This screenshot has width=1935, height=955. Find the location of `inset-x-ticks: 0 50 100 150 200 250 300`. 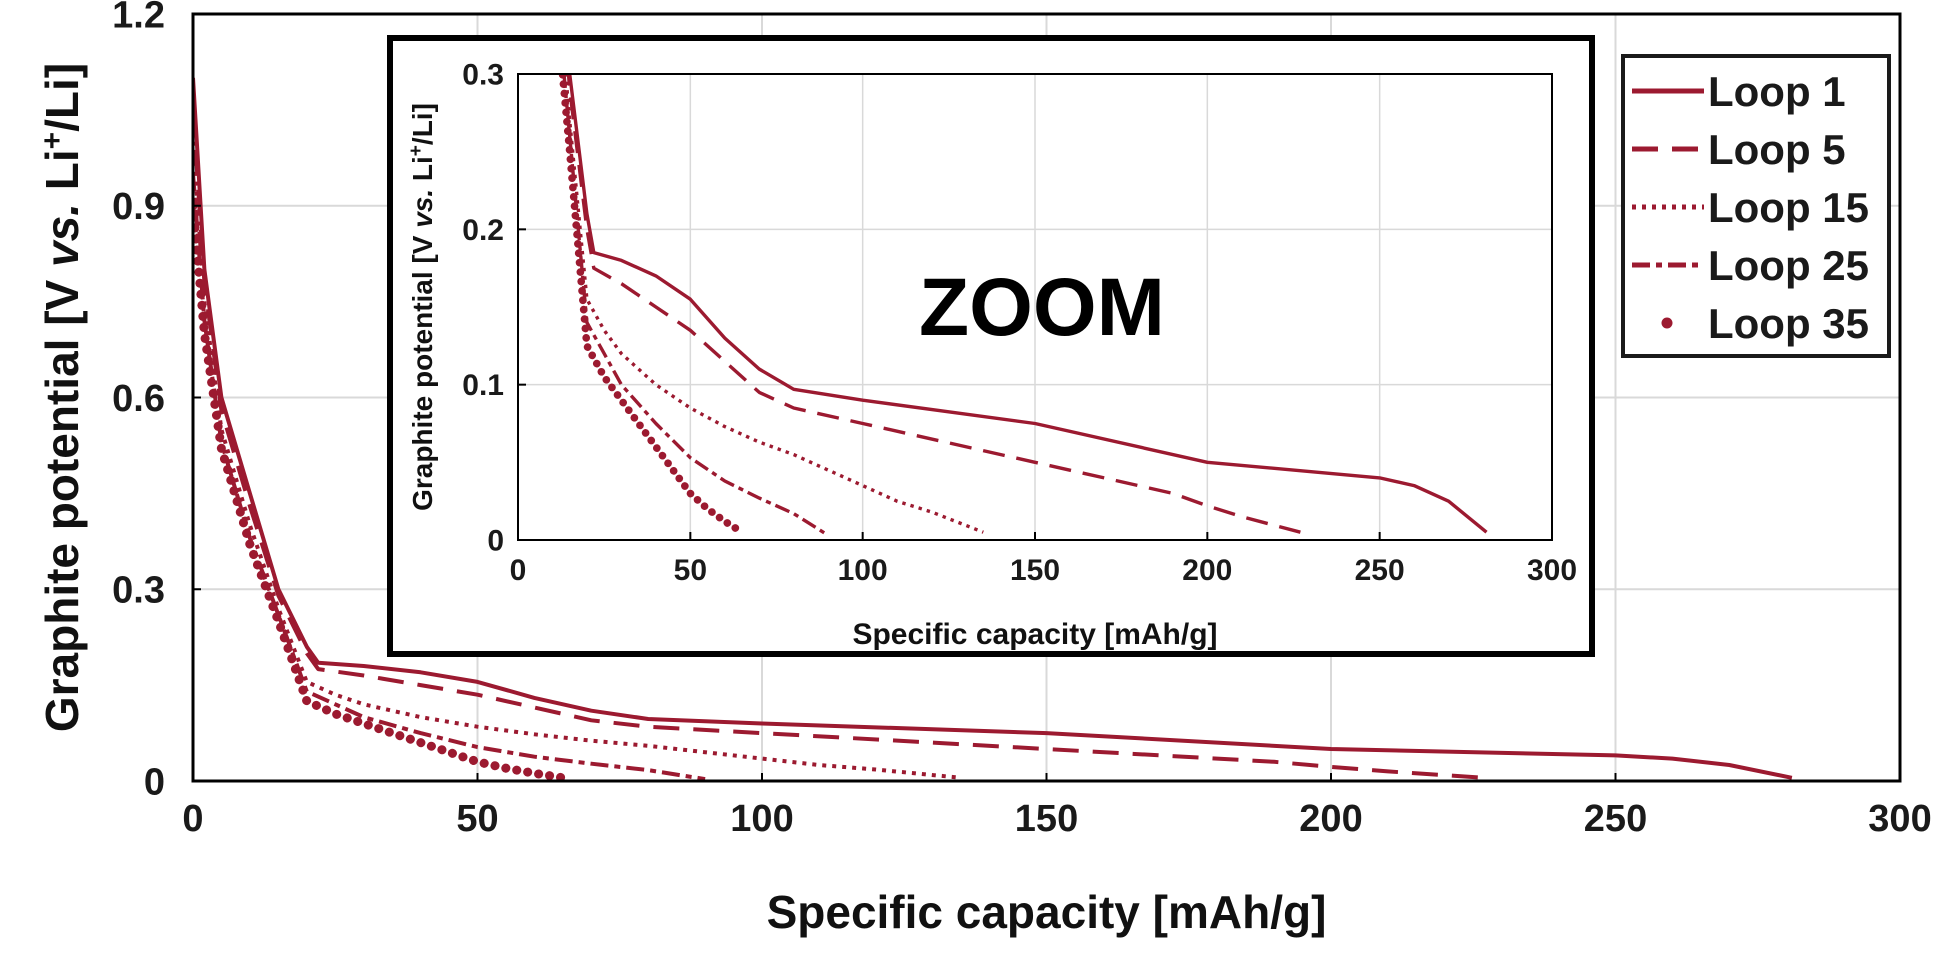

inset-x-ticks: 0 50 100 150 200 250 300 is located at coordinates (1043, 559).